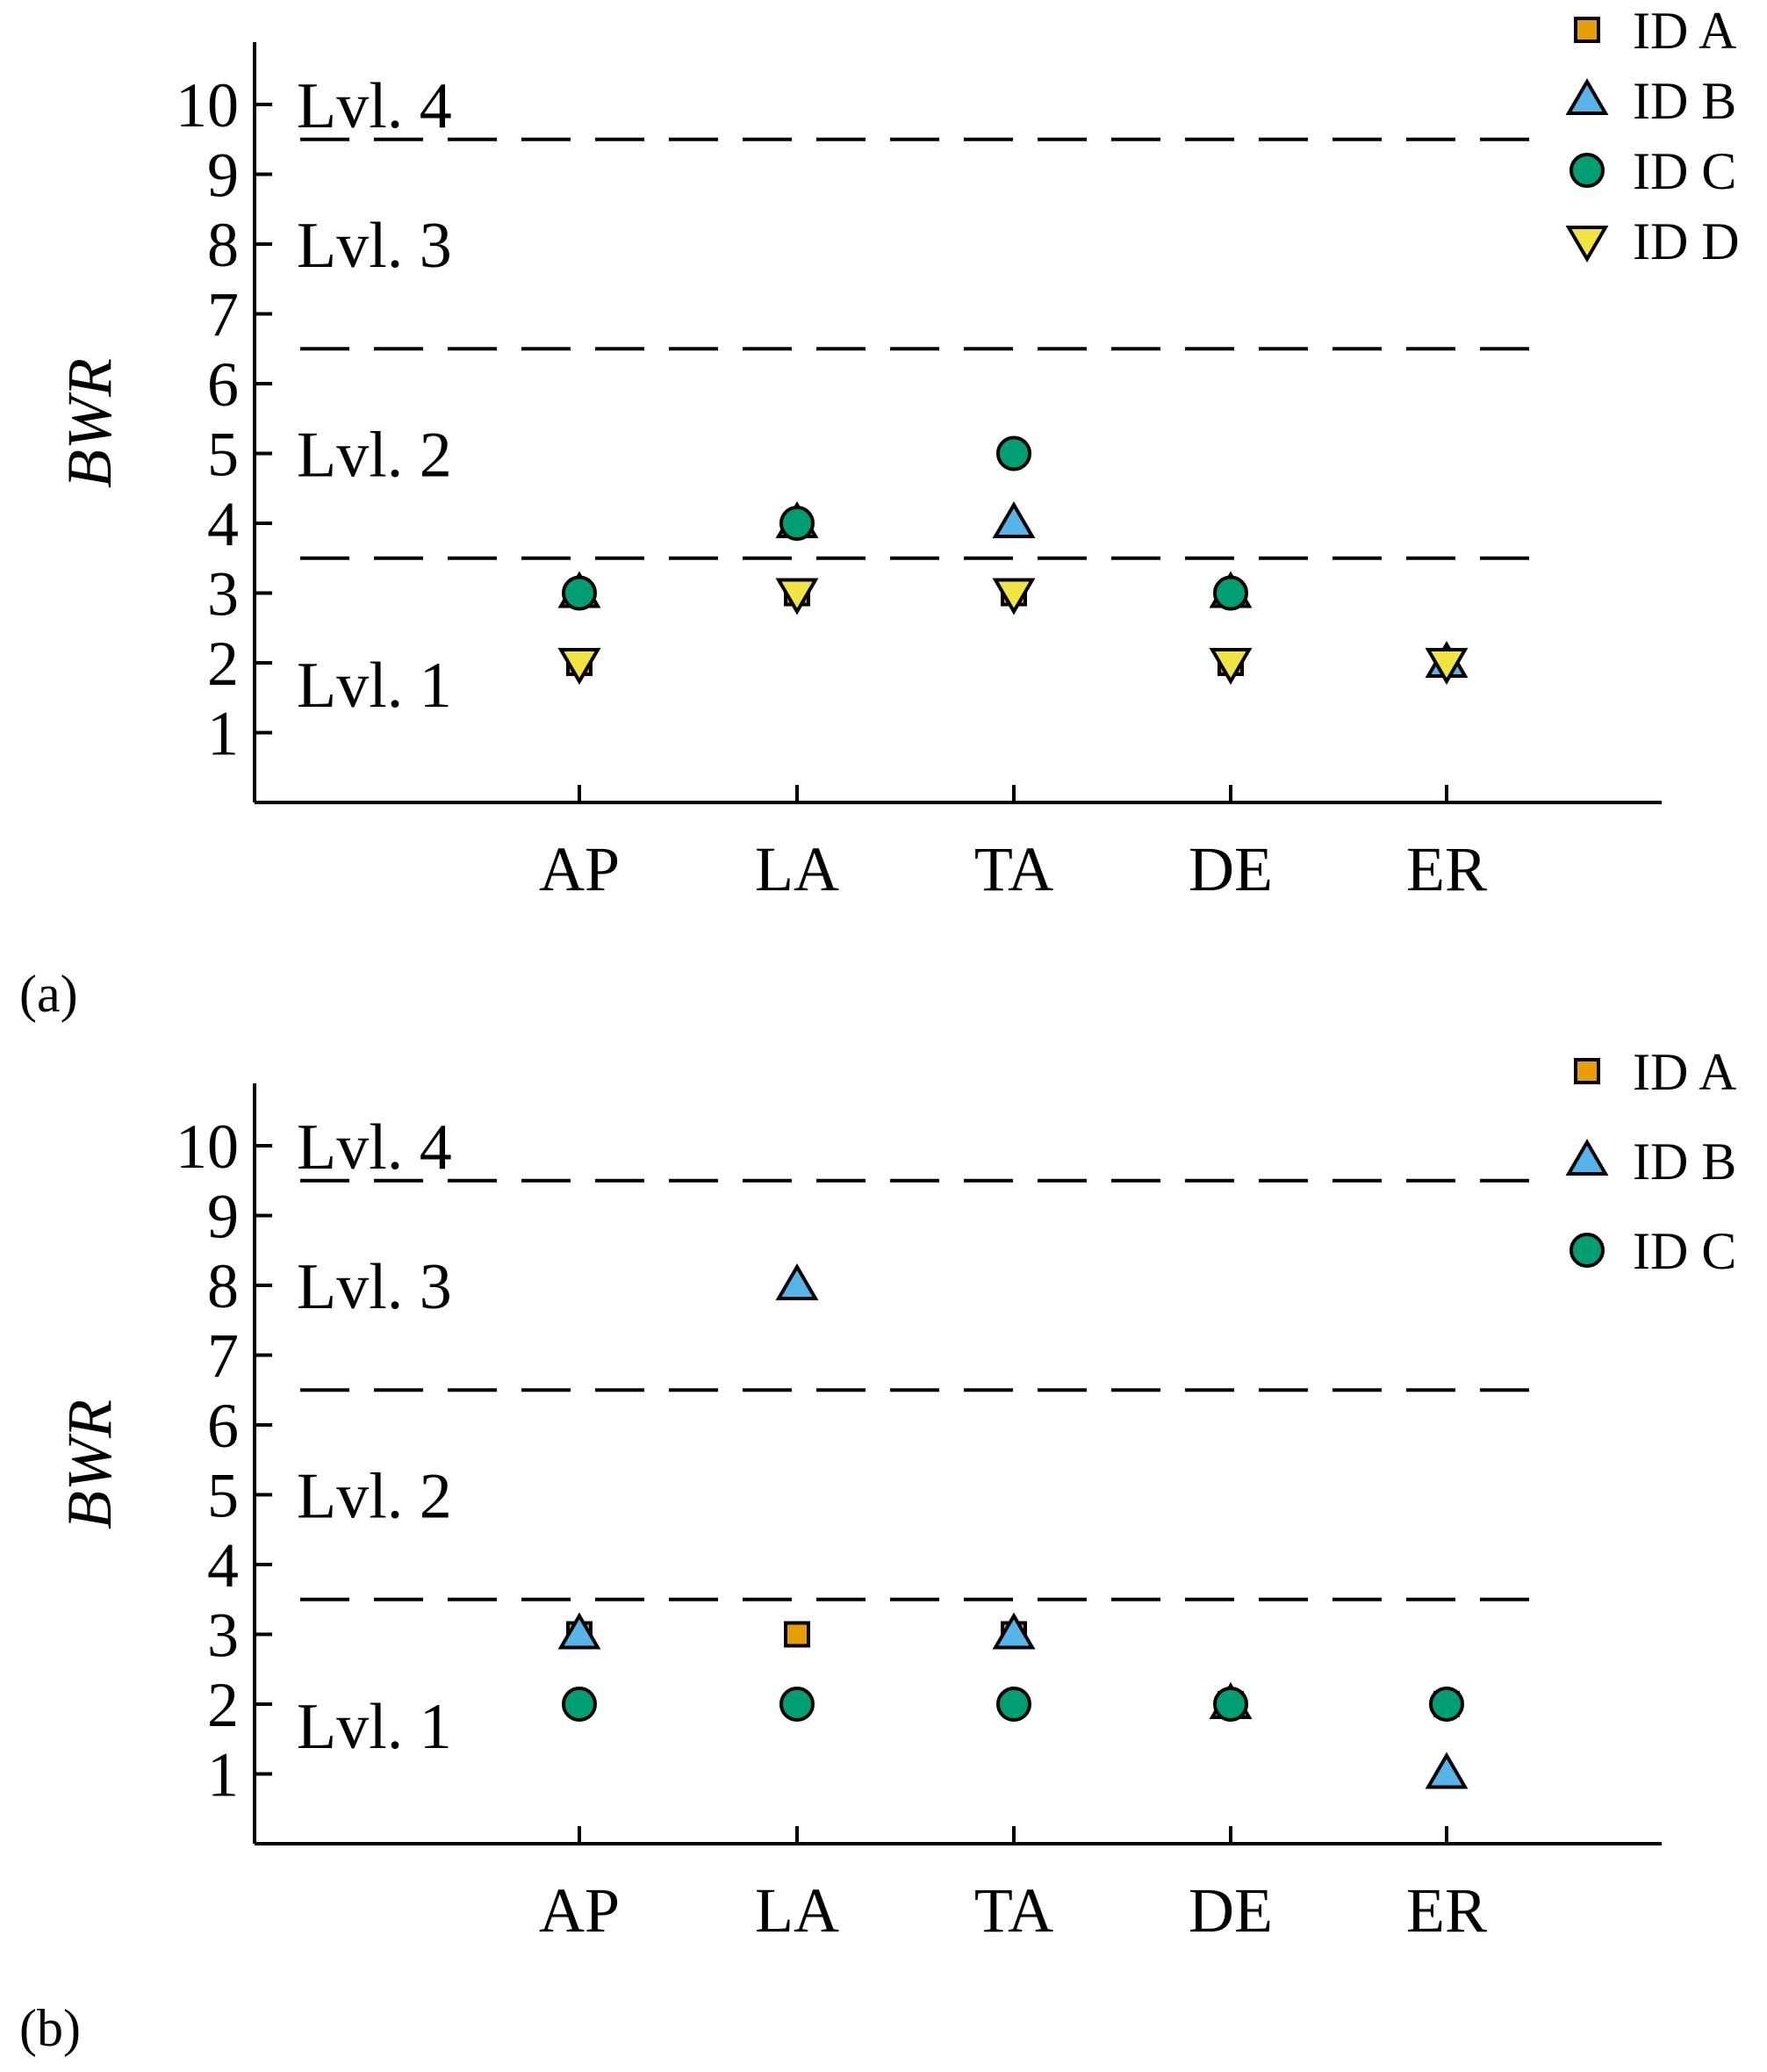 Image resolution: width=1767 pixels, height=2072 pixels. Describe the element at coordinates (579, 1631) in the screenshot. I see `panel-b-point-id-b-ap` at that location.